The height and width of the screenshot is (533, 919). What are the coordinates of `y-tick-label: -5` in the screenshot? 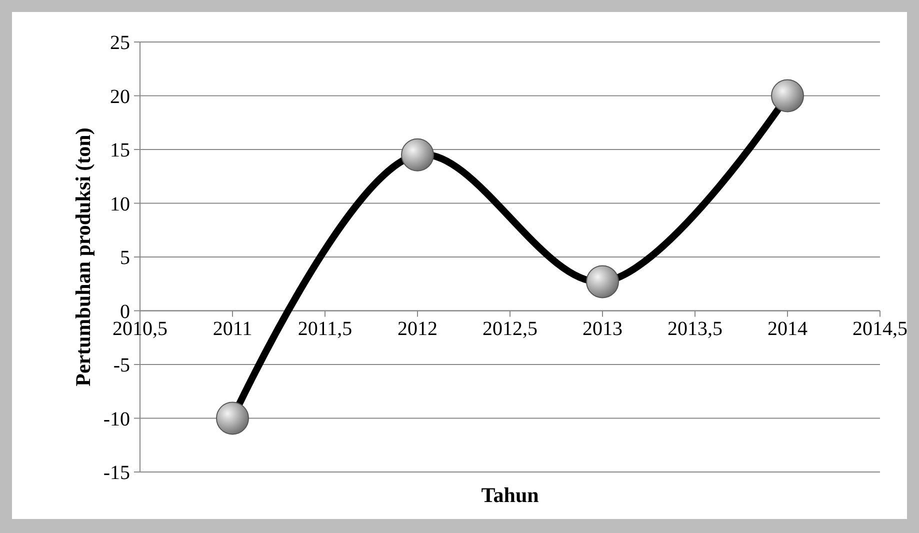 It's located at (121, 365).